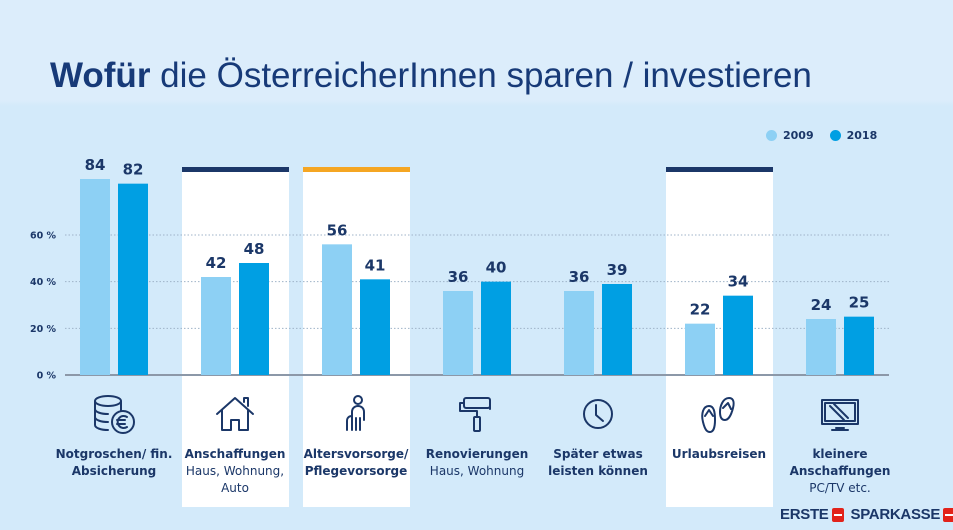 The width and height of the screenshot is (953, 530). Describe the element at coordinates (43, 236) in the screenshot. I see `y-tick-label: 60 %` at that location.